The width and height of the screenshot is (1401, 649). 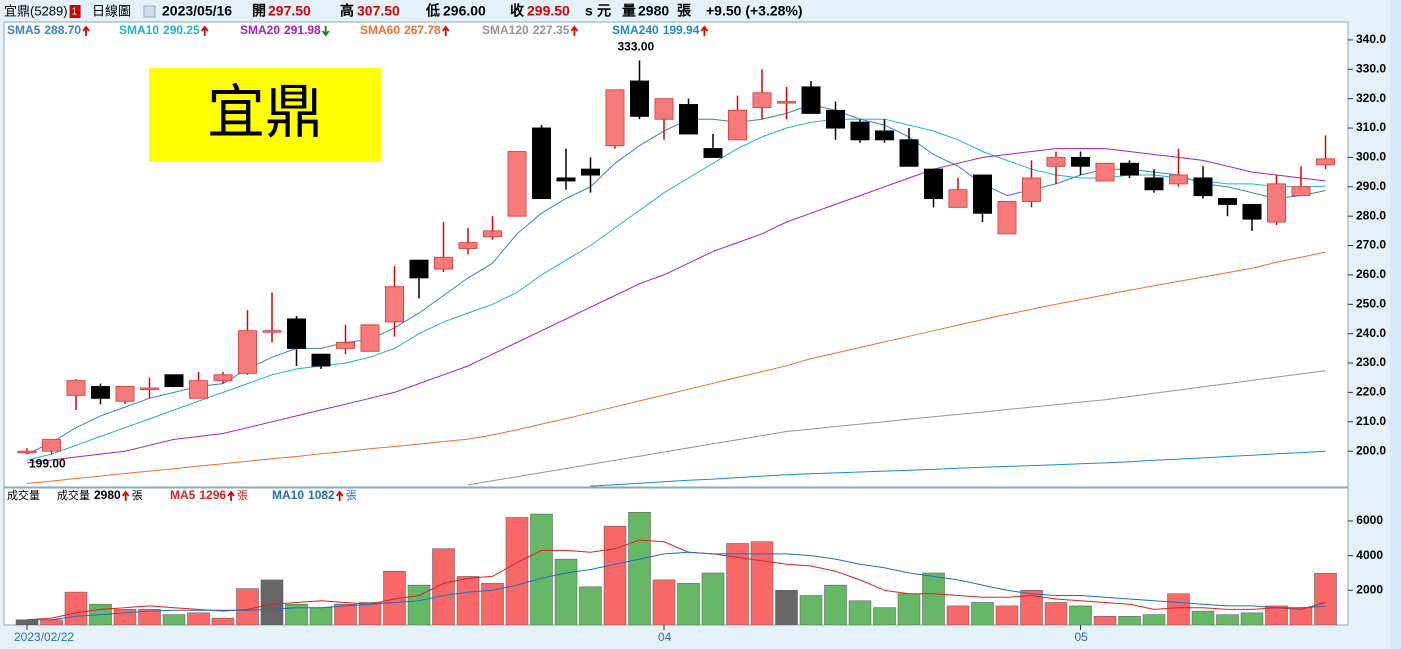 I want to click on header-volume-label: 量, so click(x=629, y=11).